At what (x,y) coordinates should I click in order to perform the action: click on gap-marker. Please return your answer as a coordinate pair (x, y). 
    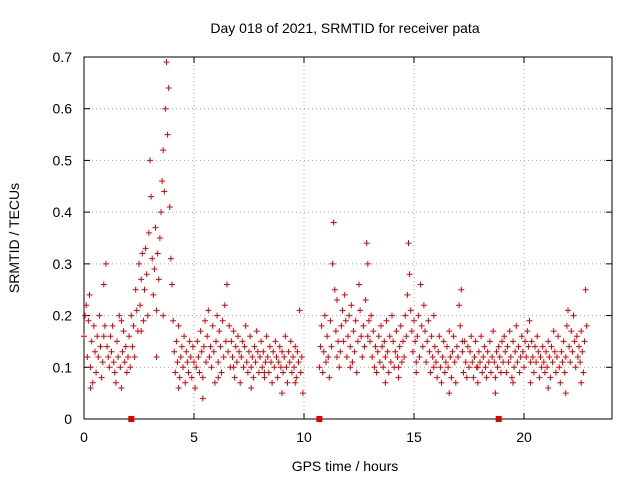
    Looking at the image, I should click on (319, 419).